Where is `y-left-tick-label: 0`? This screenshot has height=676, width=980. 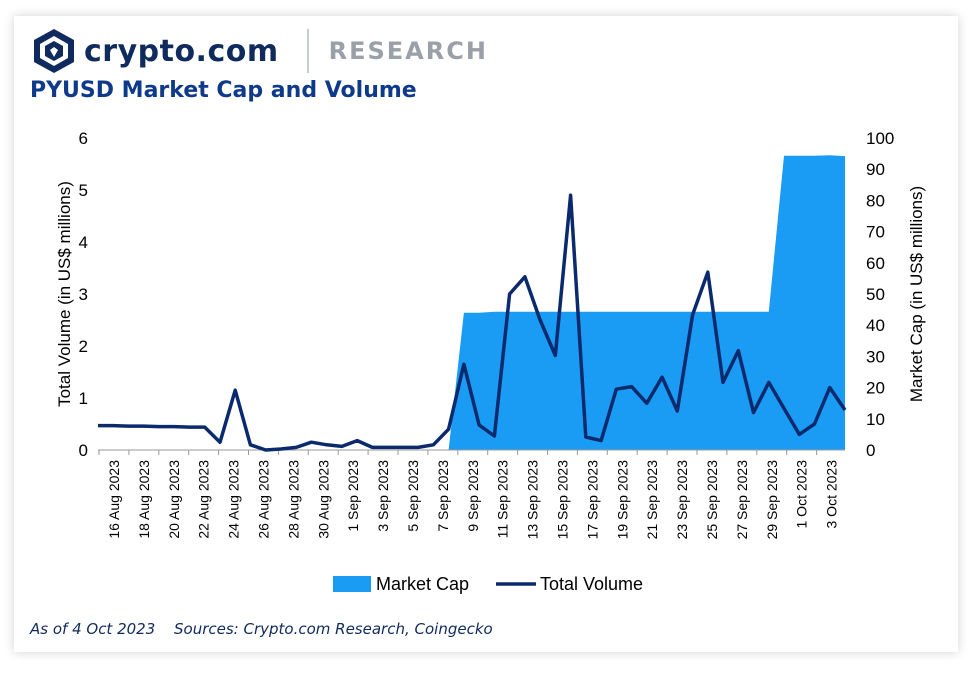 y-left-tick-label: 0 is located at coordinates (83, 450).